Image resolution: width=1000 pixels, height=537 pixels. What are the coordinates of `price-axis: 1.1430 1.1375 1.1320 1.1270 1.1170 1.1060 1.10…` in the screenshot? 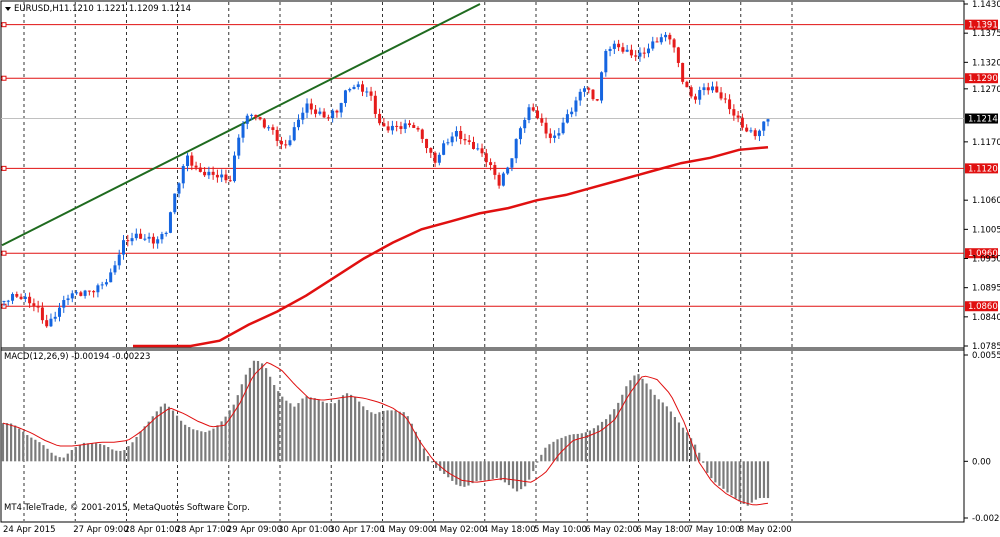 It's located at (982, 176).